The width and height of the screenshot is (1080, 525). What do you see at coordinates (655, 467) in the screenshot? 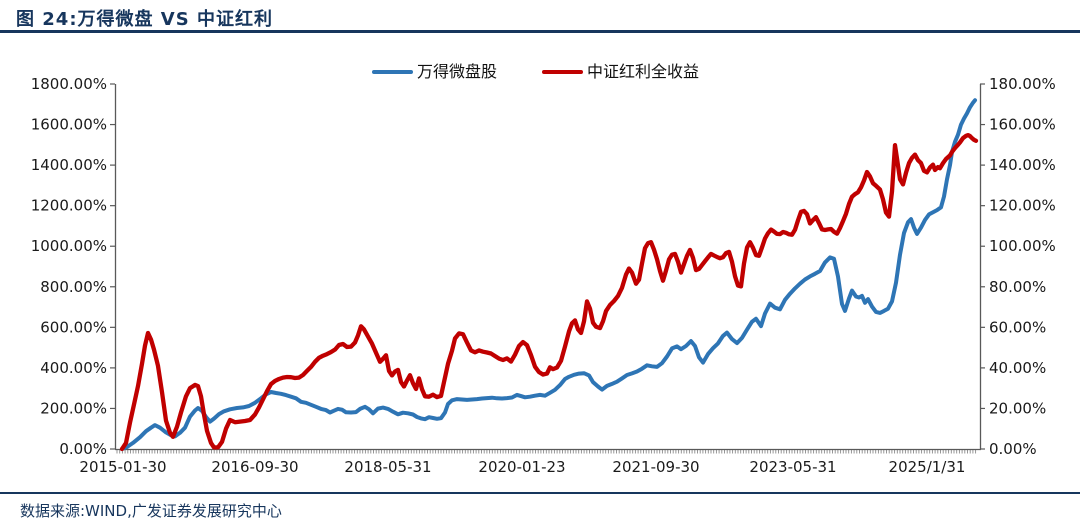
I see `x-axis-tick-label: 2021-09-30` at bounding box center [655, 467].